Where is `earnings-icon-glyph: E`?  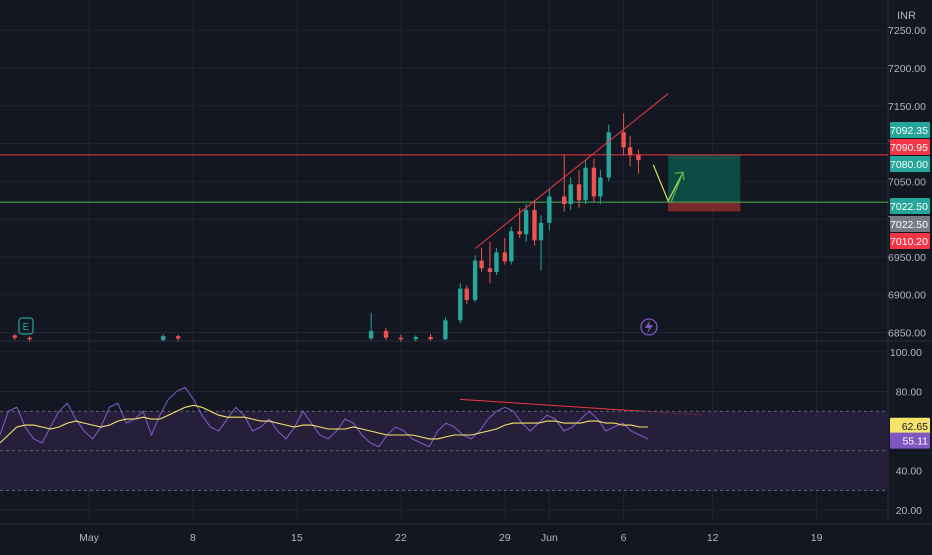 earnings-icon-glyph: E is located at coordinates (26, 327).